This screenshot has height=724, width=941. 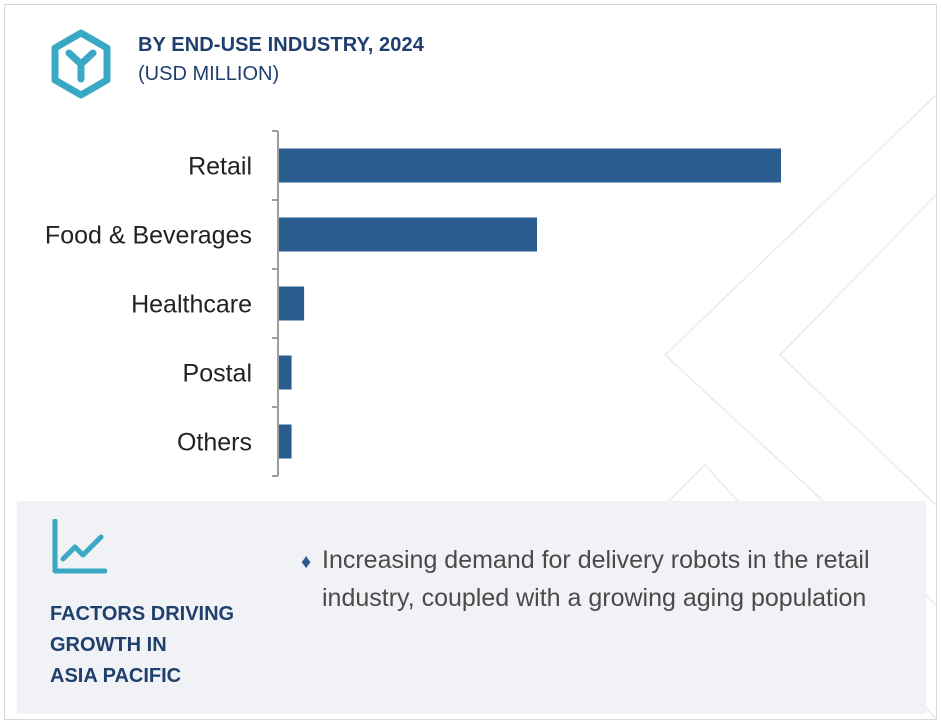 I want to click on category-label: Retail, so click(x=220, y=167).